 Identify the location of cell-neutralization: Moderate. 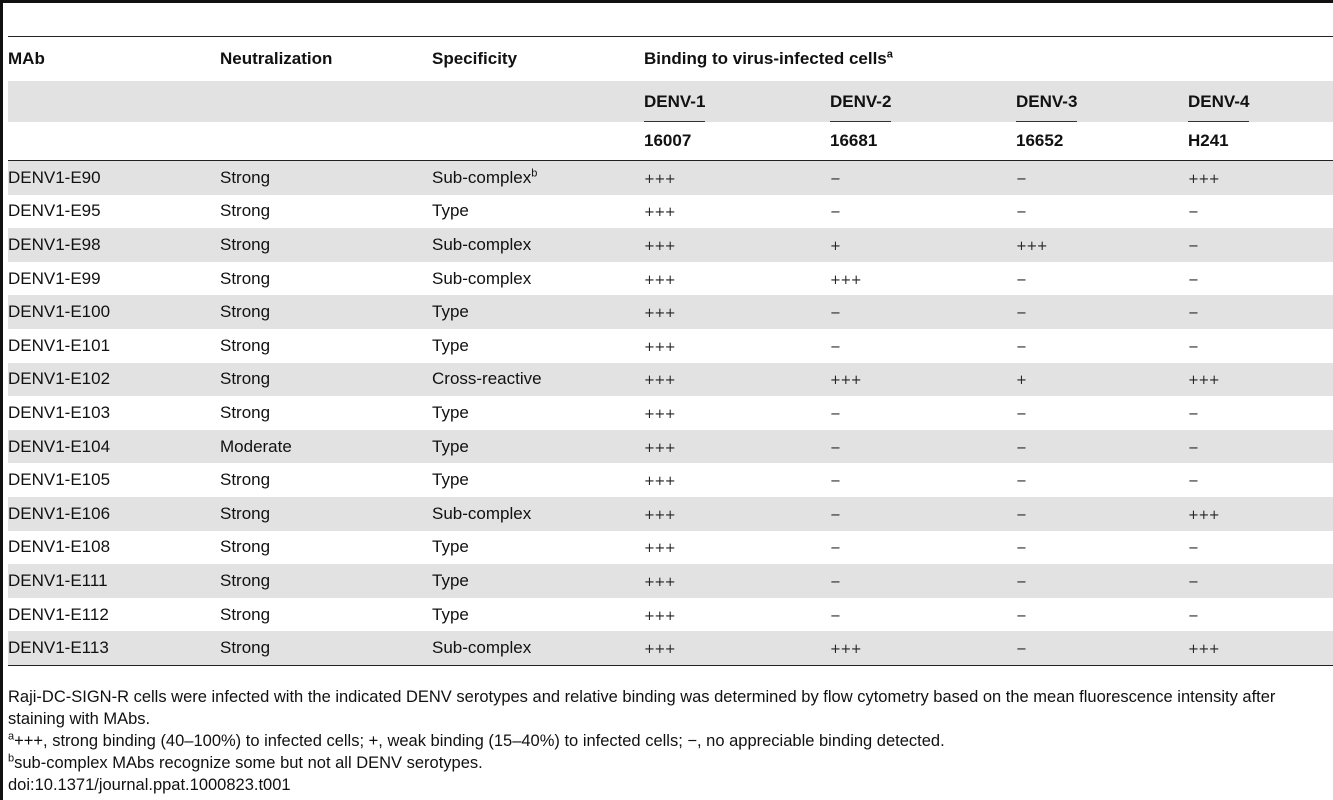
(256, 446).